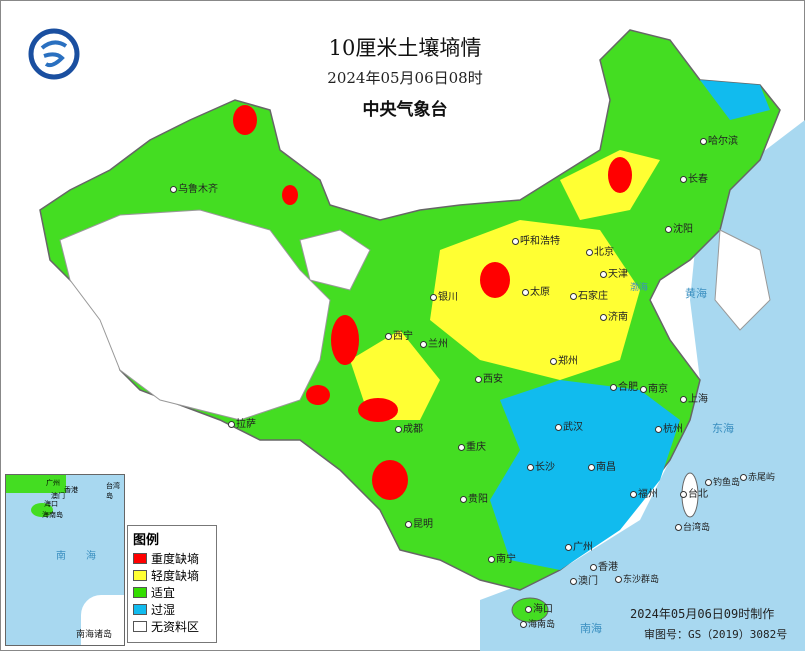 This screenshot has height=651, width=805. Describe the element at coordinates (600, 250) in the screenshot. I see `city-label: 北京` at that location.